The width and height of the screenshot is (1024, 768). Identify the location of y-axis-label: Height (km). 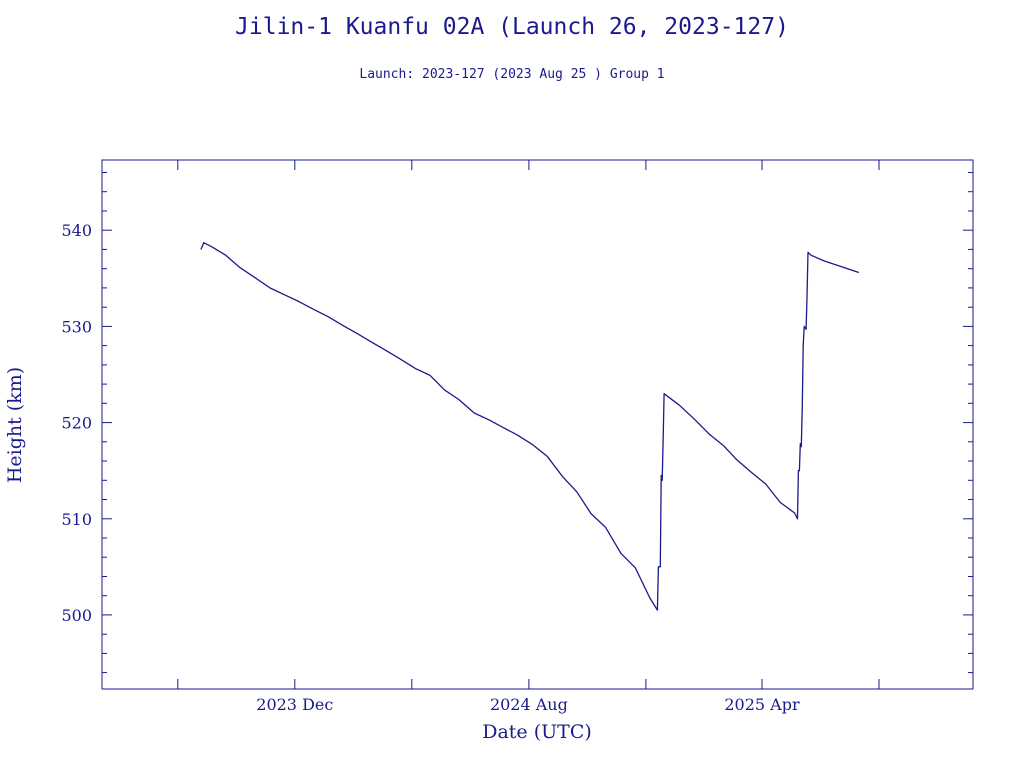
(15, 425).